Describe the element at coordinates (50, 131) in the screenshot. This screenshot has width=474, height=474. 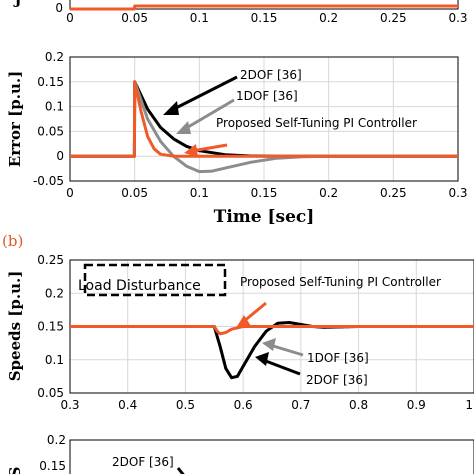
I see `error-y-tick-2: 0.05` at that location.